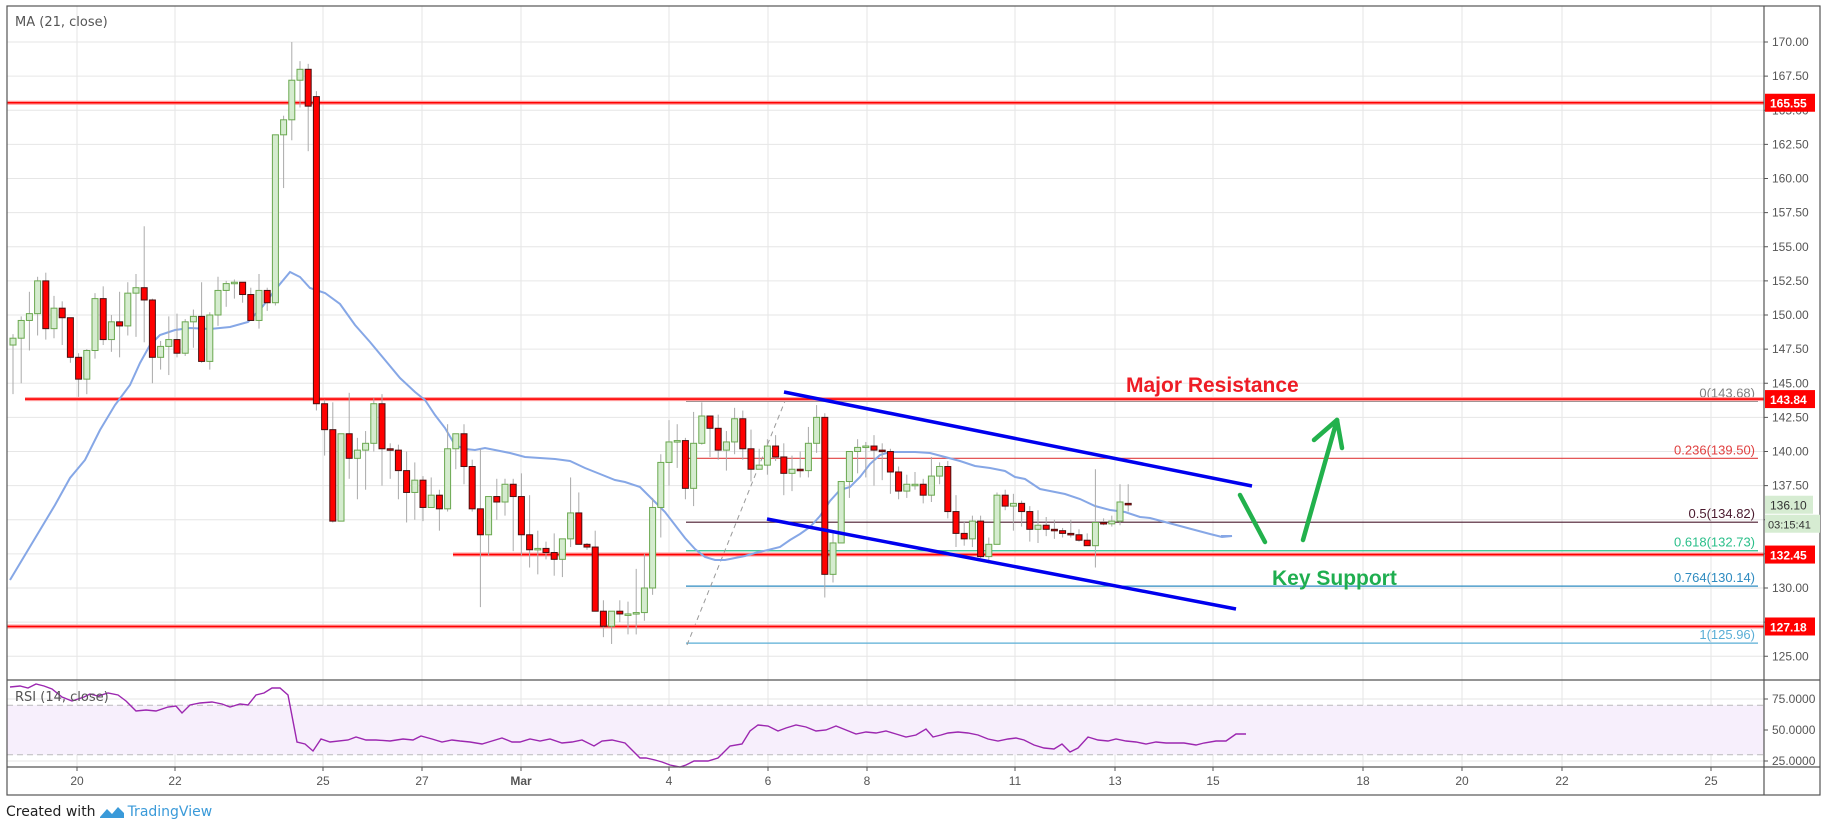 This screenshot has width=1828, height=830. I want to click on channel-upper-line, so click(1018, 439).